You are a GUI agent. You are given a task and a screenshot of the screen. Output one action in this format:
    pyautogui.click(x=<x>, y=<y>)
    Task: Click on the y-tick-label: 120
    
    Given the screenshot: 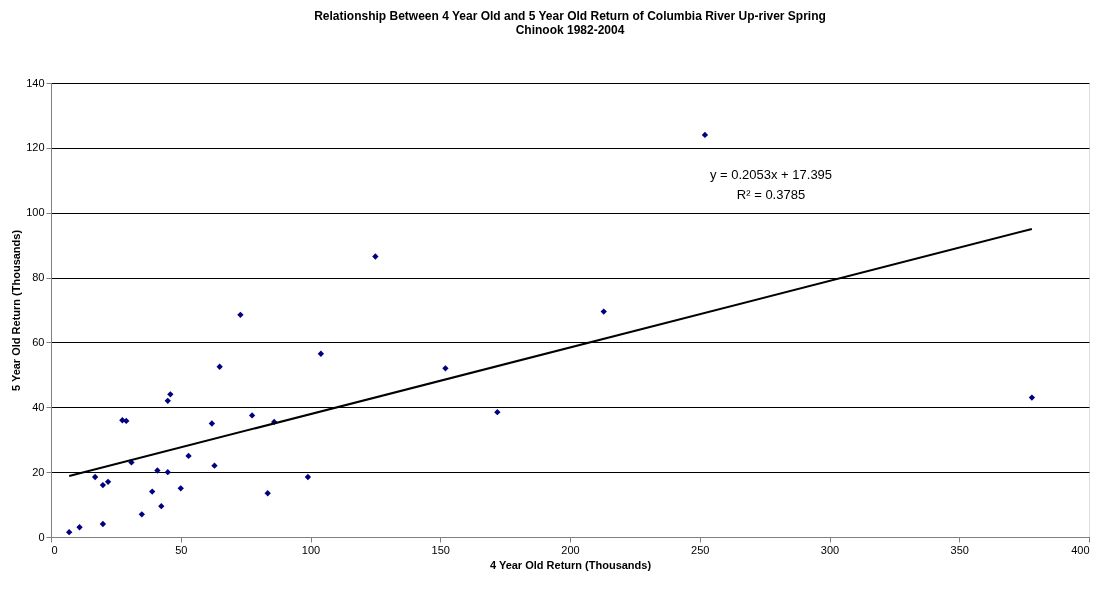 What is the action you would take?
    pyautogui.click(x=35, y=147)
    